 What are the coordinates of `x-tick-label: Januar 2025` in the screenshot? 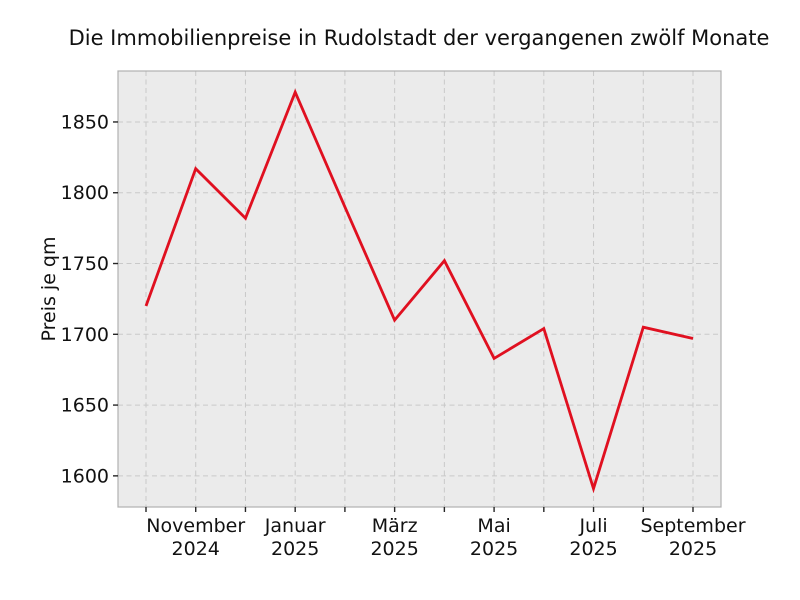 It's located at (295, 537).